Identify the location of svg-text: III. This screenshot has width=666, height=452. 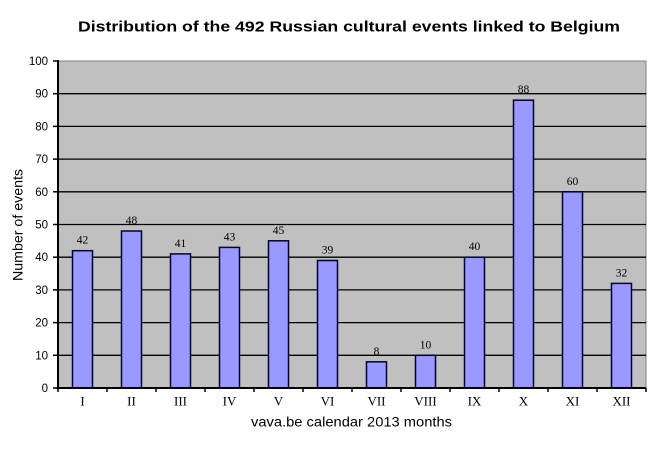
(180, 401).